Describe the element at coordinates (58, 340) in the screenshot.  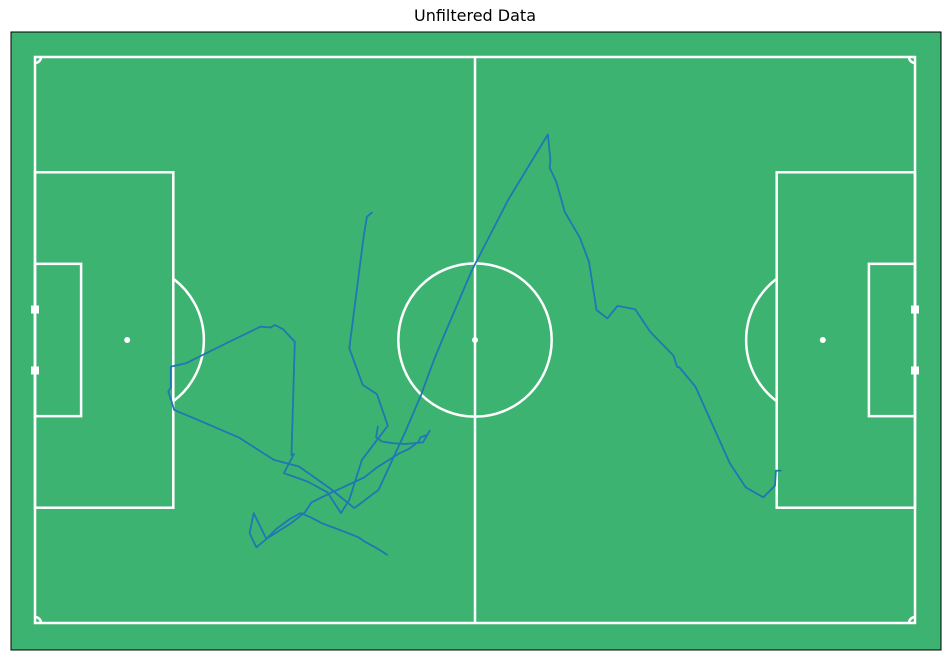
I see `goal-area-left` at that location.